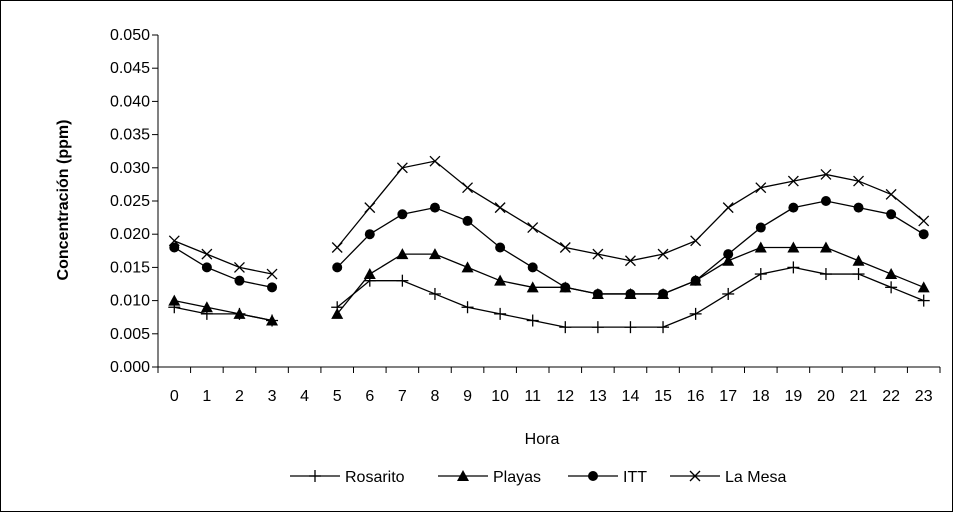  Describe the element at coordinates (304, 396) in the screenshot. I see `x-tick-label: 4` at that location.